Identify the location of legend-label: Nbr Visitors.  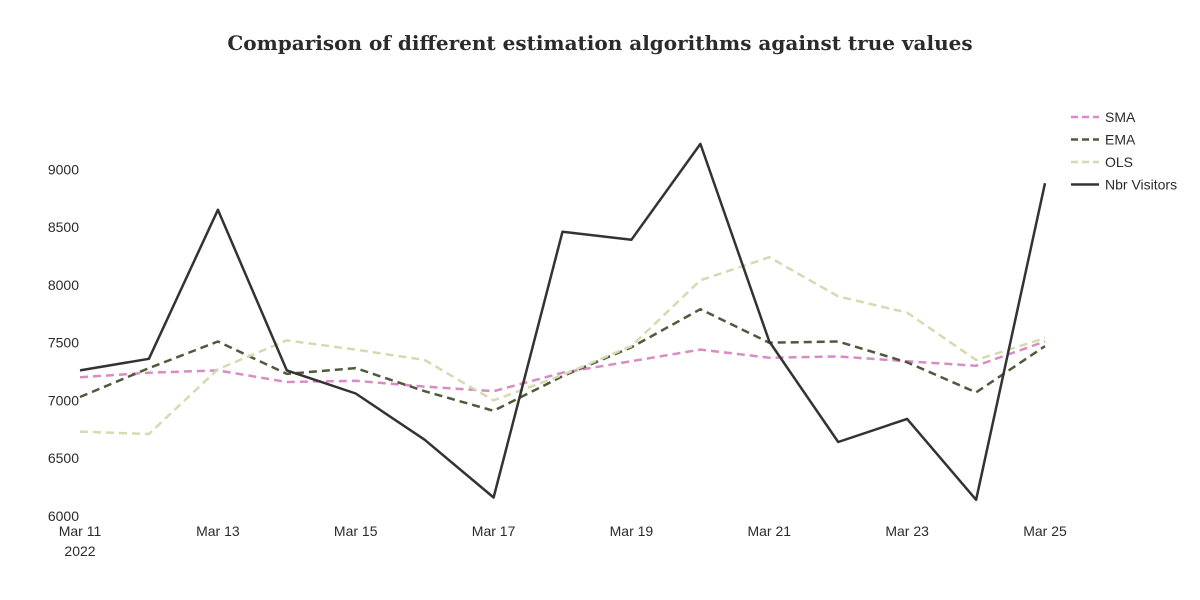
(1141, 185).